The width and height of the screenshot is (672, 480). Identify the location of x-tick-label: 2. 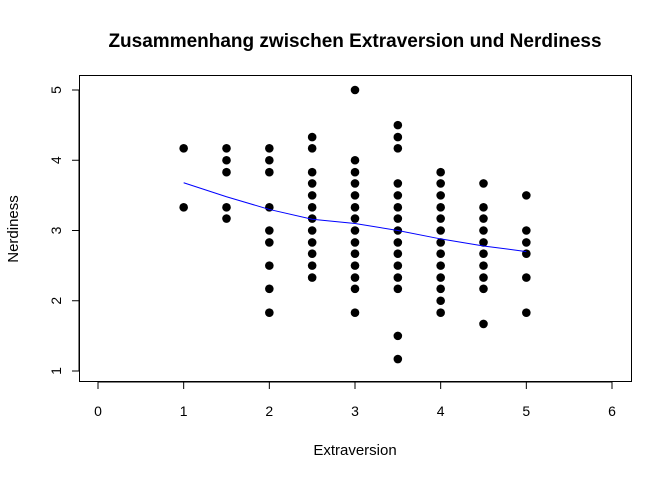
(269, 411).